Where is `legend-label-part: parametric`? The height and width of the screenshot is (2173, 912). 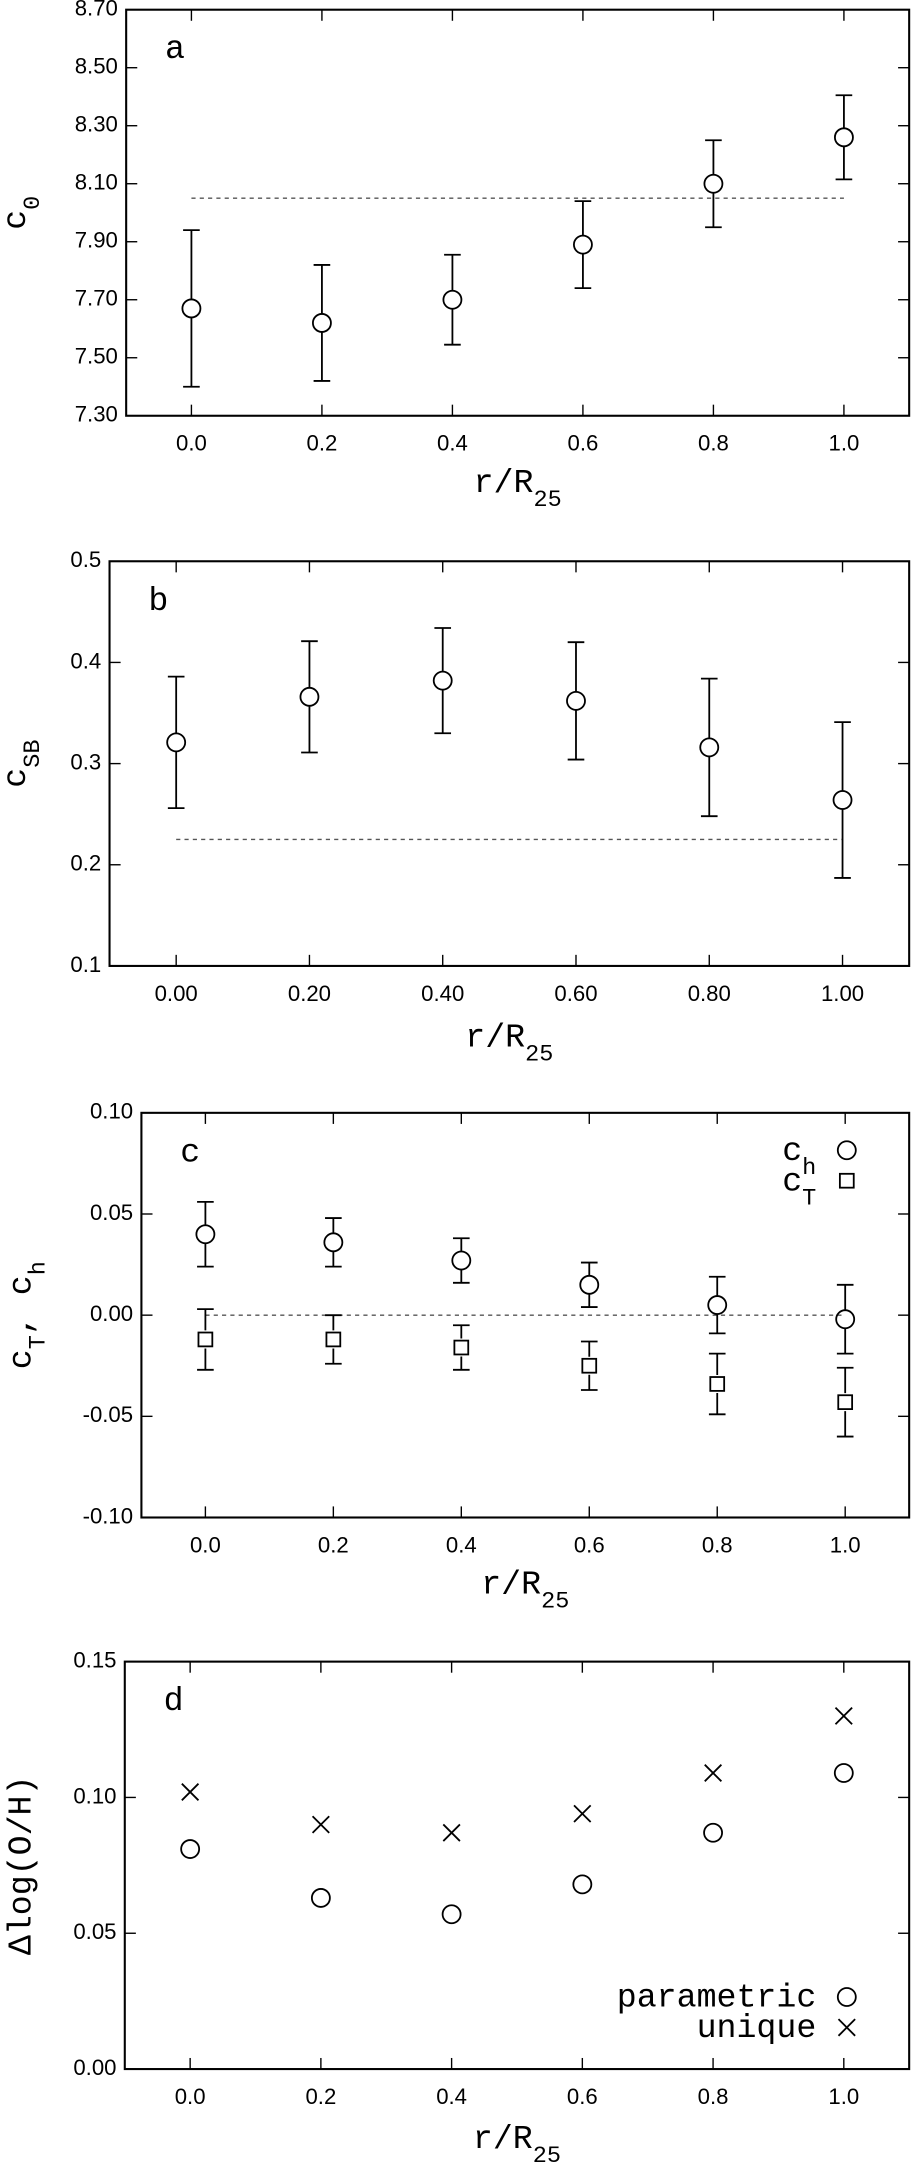
legend-label-part: parametric is located at coordinates (717, 1998).